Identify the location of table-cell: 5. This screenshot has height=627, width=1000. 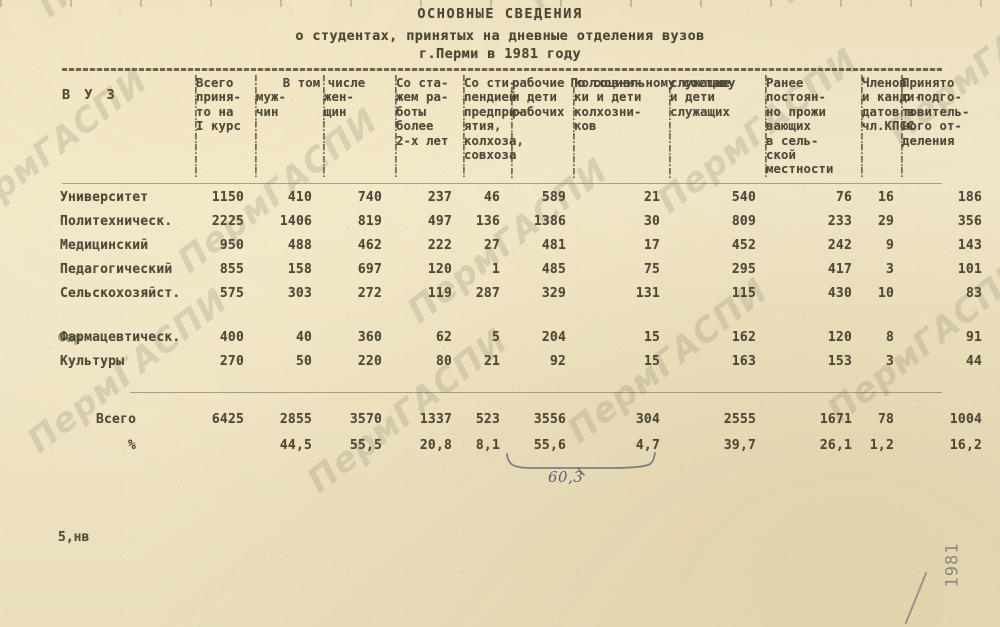
(495, 337).